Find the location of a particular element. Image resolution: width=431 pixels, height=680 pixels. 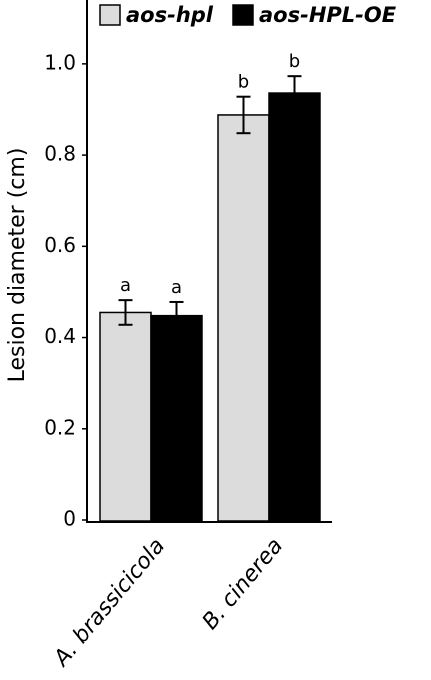

x-tick-label: B. cinerea is located at coordinates (243, 584).